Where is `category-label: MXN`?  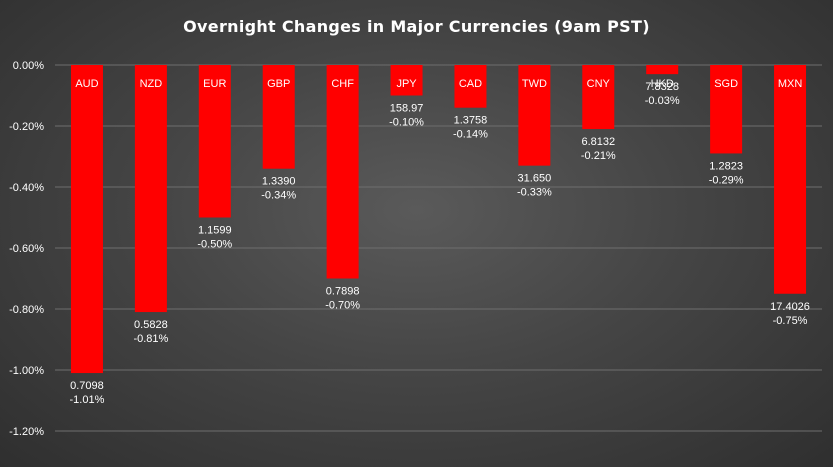
category-label: MXN is located at coordinates (790, 84).